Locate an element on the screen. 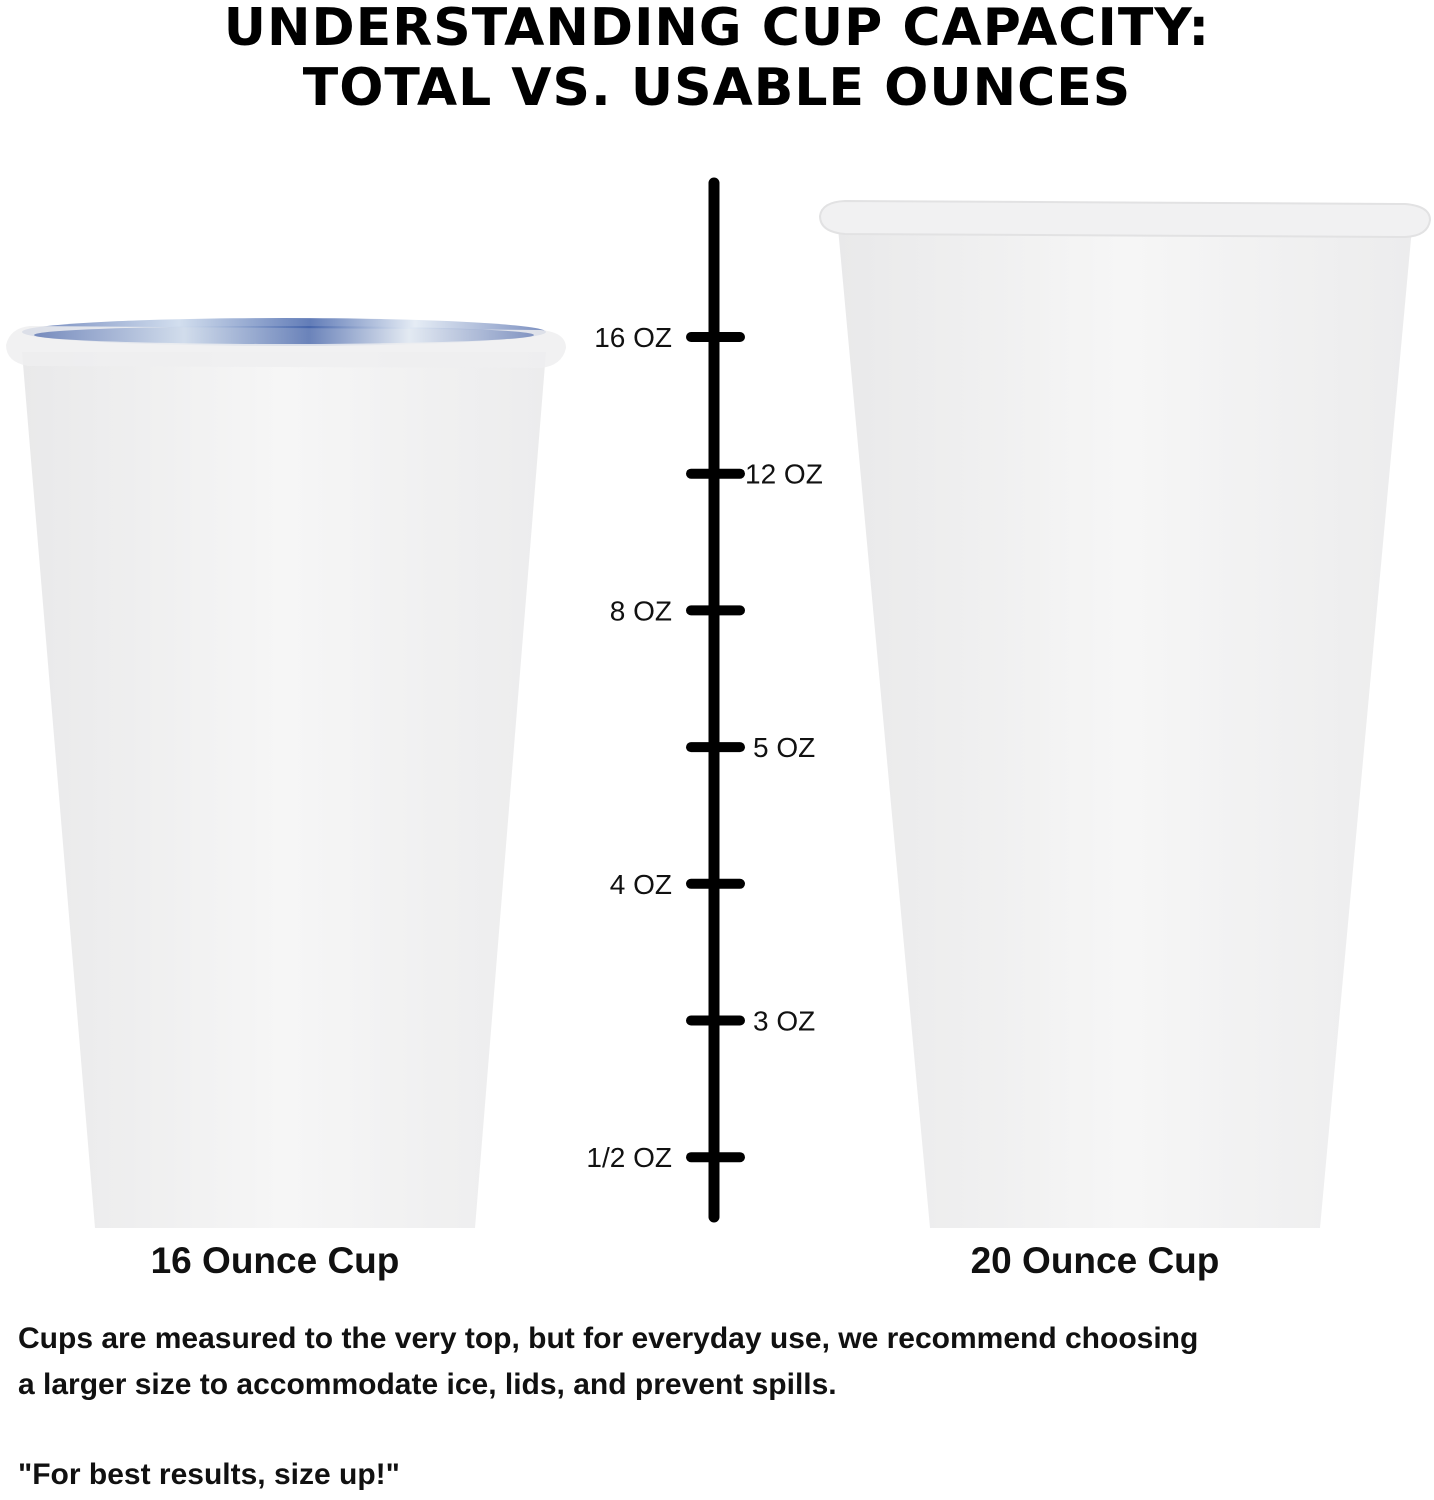 This screenshot has width=1434, height=1500. cup-20oz-label: 20 Ounce Cup is located at coordinates (1095, 1260).